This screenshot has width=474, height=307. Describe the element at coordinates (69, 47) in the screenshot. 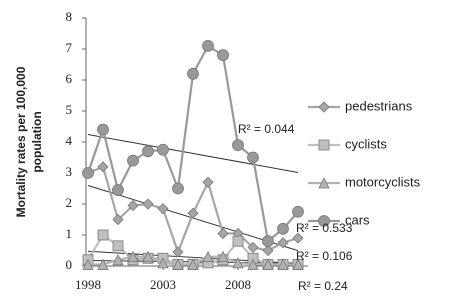

I see `y-tick-label: 7` at that location.